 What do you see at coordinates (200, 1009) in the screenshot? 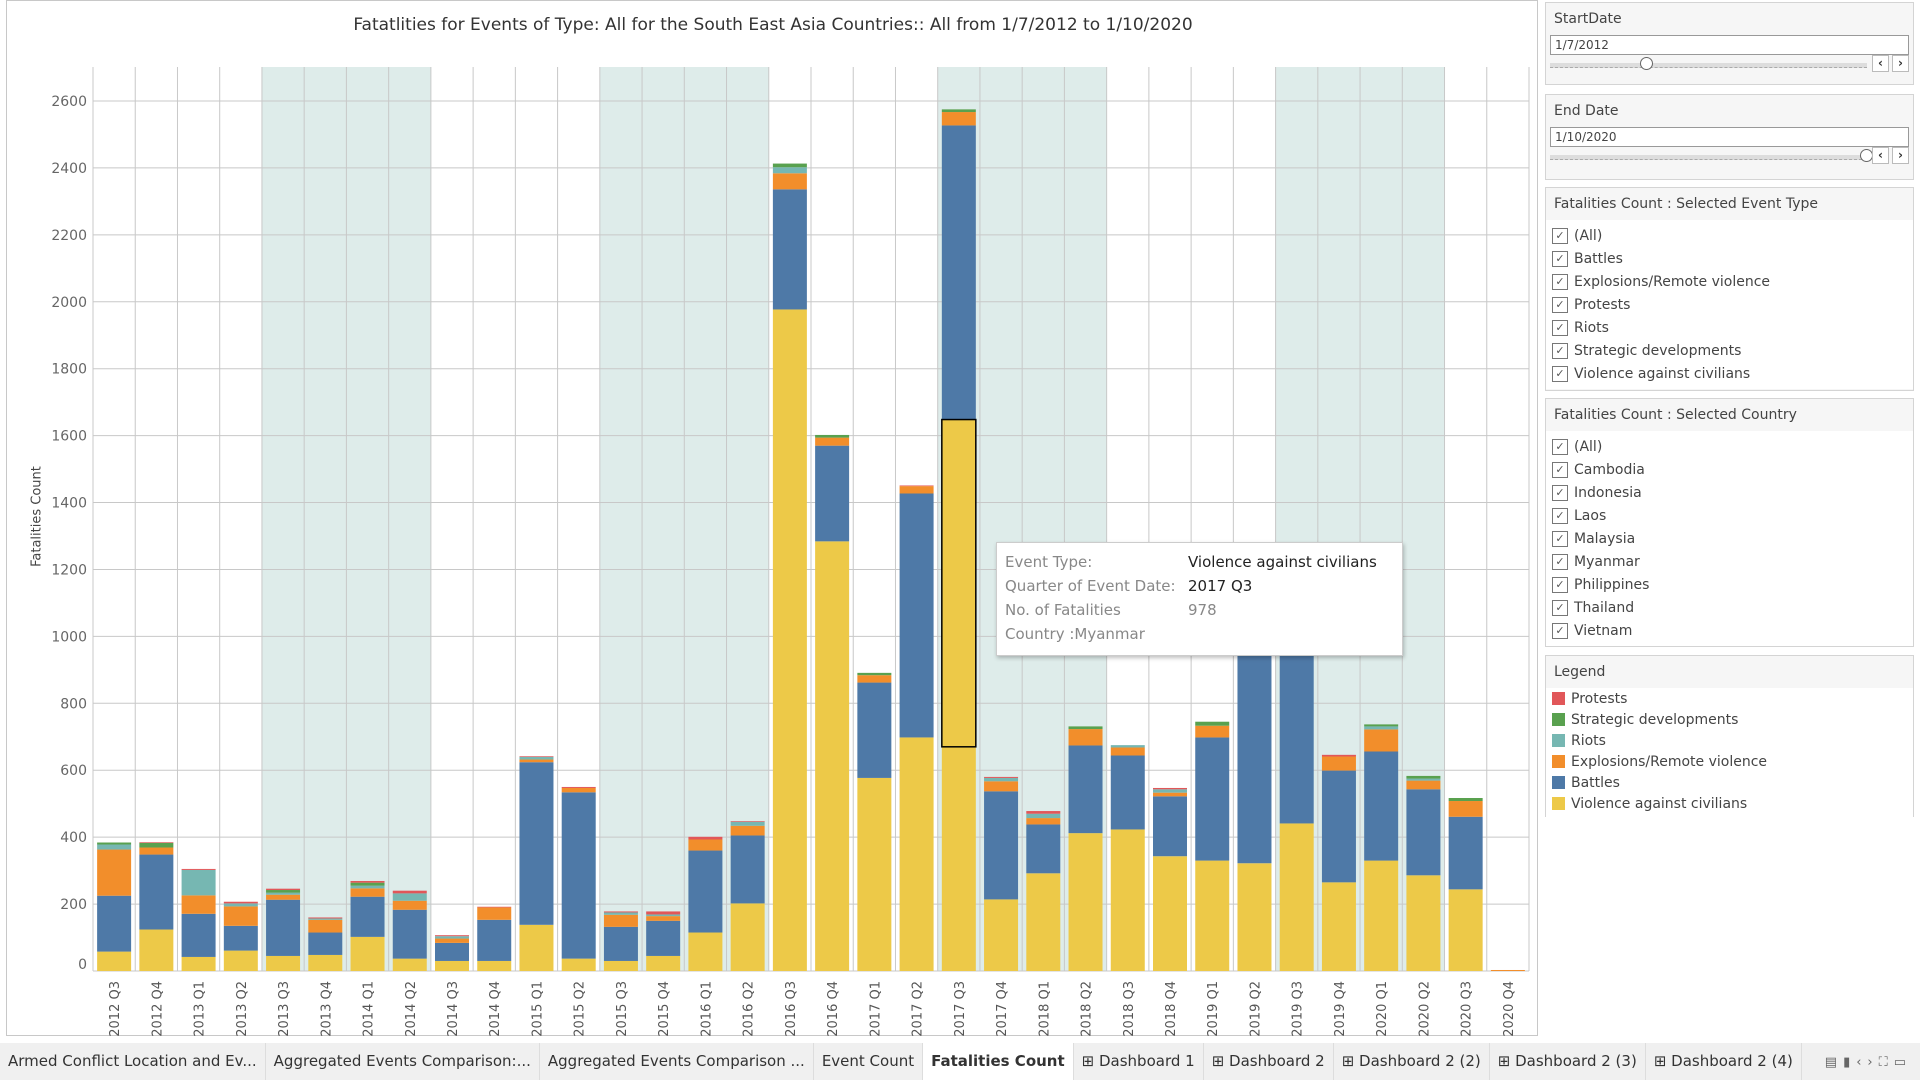
I see `x-tick-label: 2013 Q1` at bounding box center [200, 1009].